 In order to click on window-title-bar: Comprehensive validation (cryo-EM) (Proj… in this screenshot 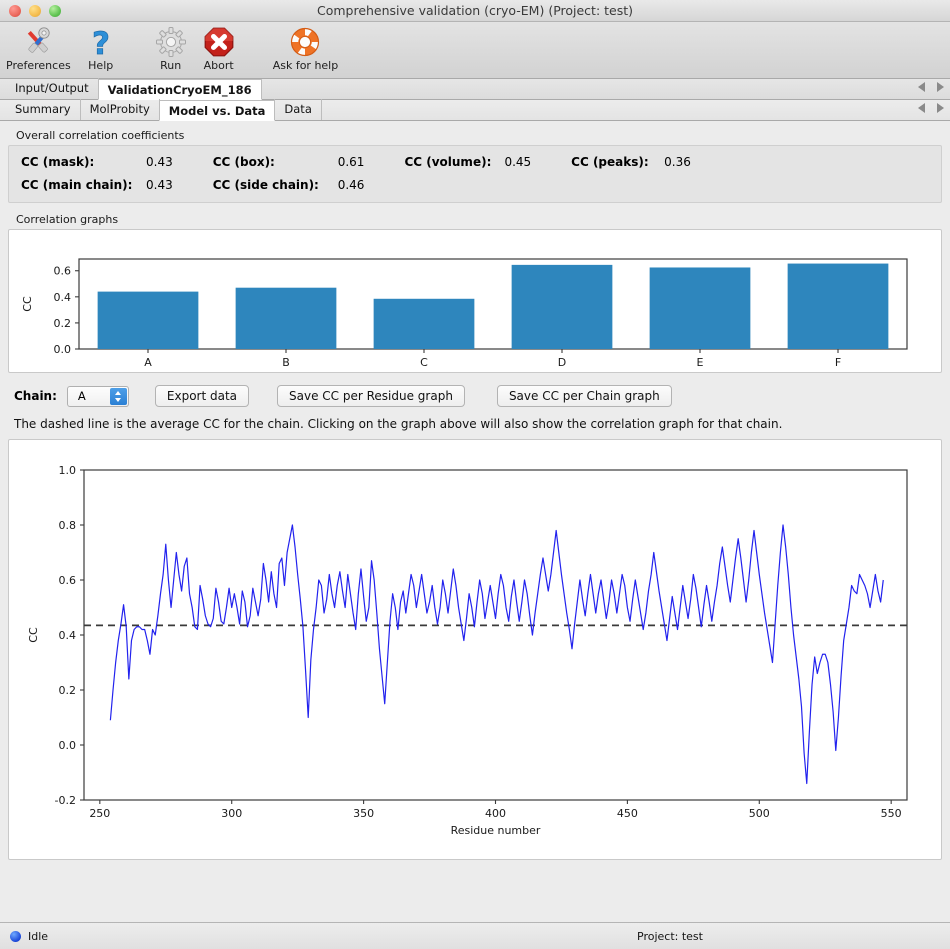, I will do `click(475, 11)`.